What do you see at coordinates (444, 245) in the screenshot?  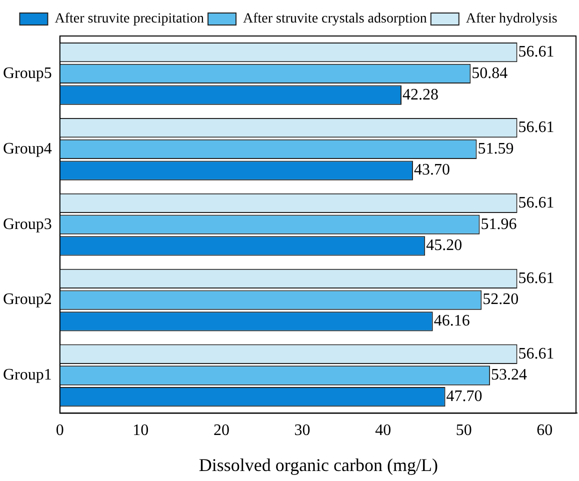 I see `data-label: 45.20` at bounding box center [444, 245].